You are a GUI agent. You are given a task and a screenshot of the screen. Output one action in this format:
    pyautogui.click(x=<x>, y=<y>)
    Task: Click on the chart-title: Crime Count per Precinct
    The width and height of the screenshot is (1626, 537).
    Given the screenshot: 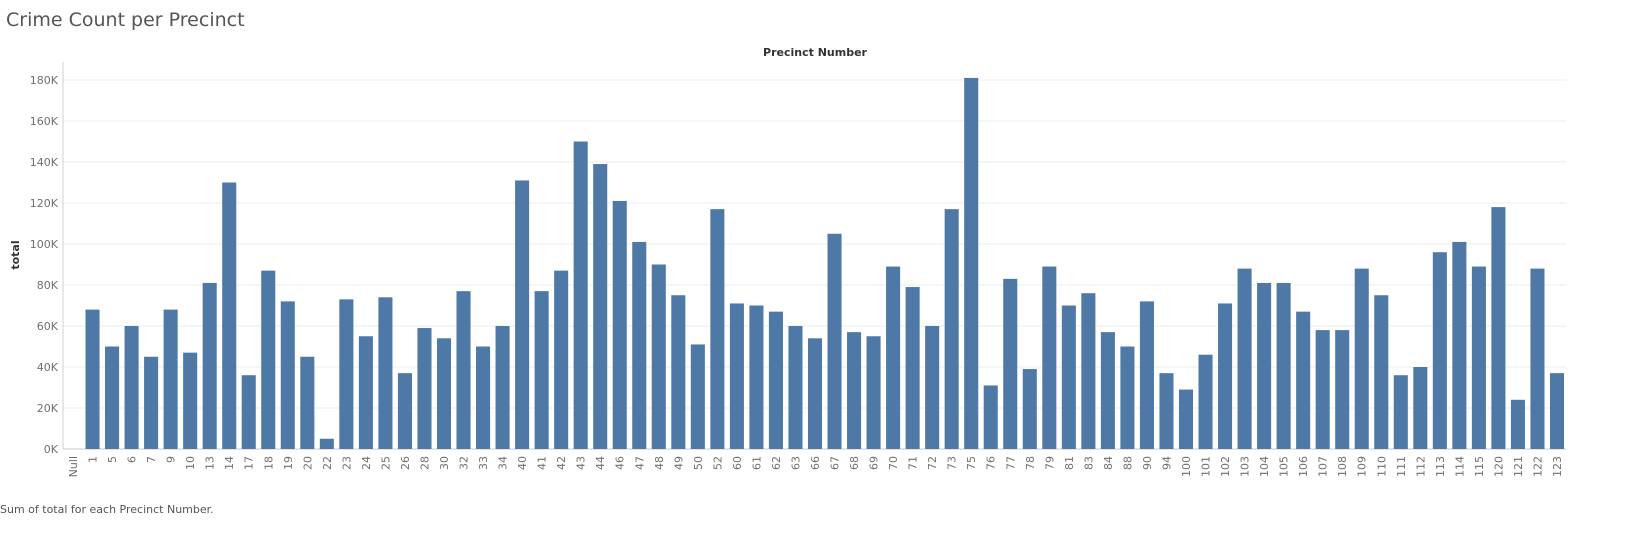 What is the action you would take?
    pyautogui.click(x=125, y=20)
    